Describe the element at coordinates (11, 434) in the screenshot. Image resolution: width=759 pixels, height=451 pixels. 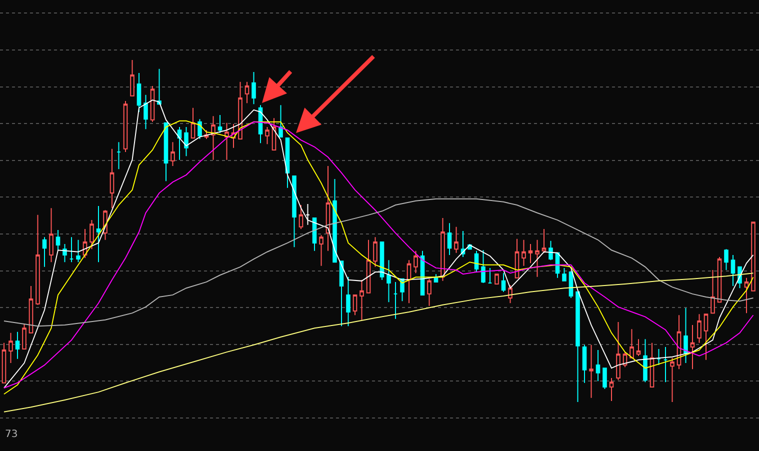
I see `text: 73` at that location.